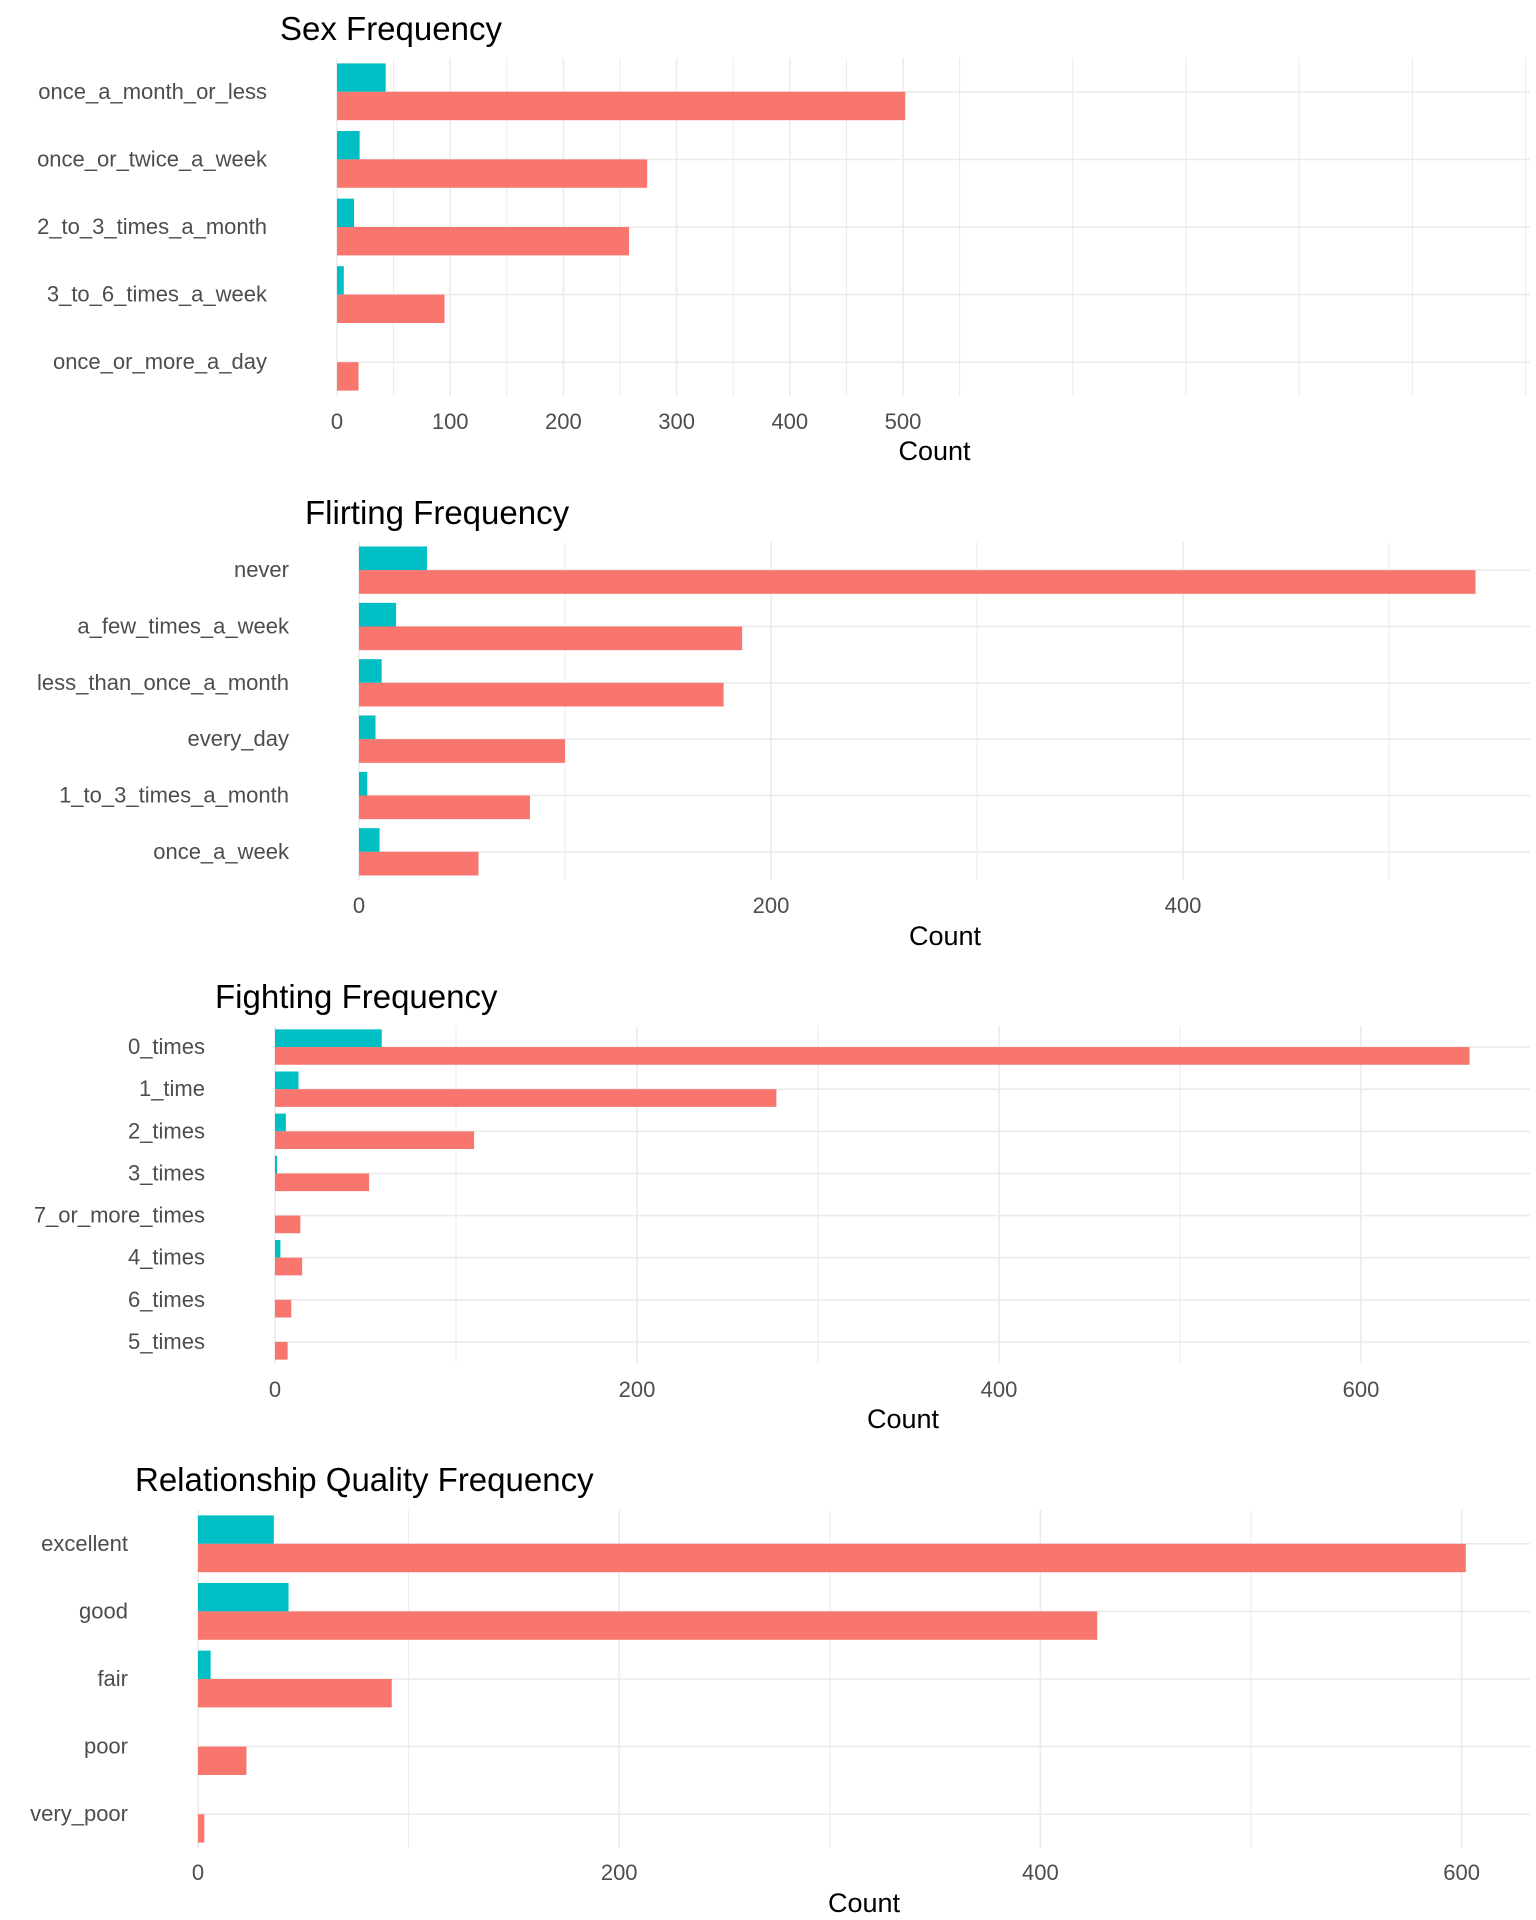 The image size is (1536, 1920). I want to click on chart-title: Sex Frequency, so click(391, 28).